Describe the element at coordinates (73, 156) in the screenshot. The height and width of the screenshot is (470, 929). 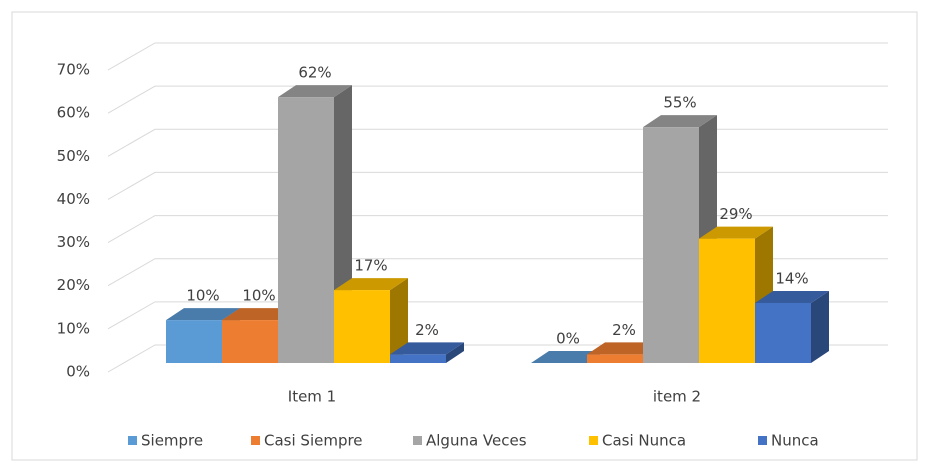
I see `y-tick-label: 50%` at that location.